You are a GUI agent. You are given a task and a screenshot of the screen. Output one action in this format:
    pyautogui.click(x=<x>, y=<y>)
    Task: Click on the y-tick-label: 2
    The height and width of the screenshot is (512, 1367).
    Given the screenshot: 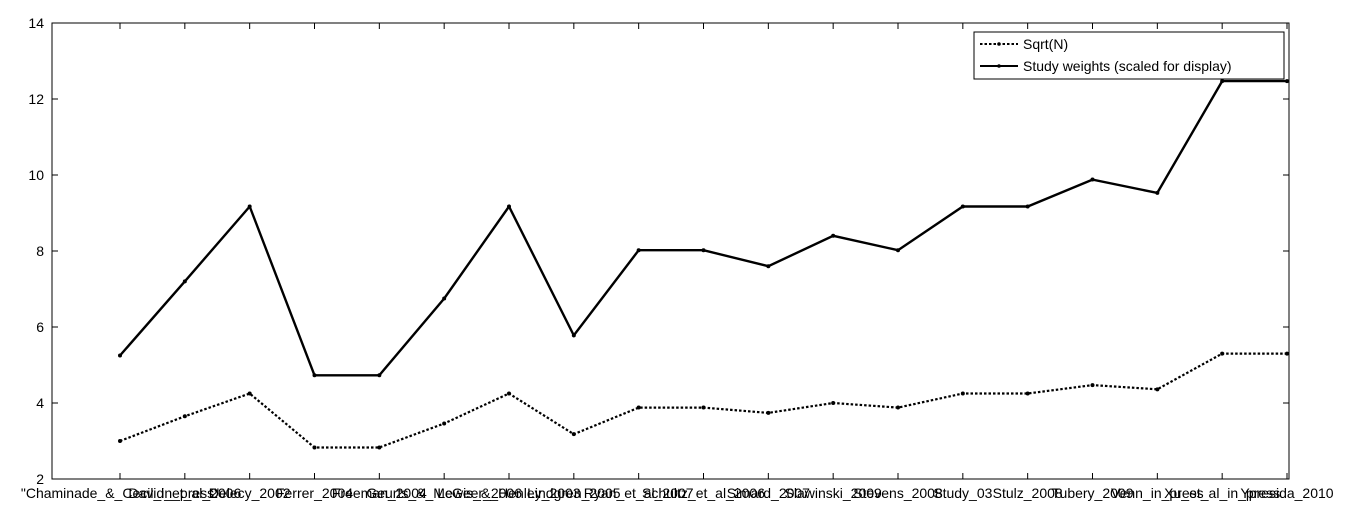 What is the action you would take?
    pyautogui.click(x=40, y=479)
    